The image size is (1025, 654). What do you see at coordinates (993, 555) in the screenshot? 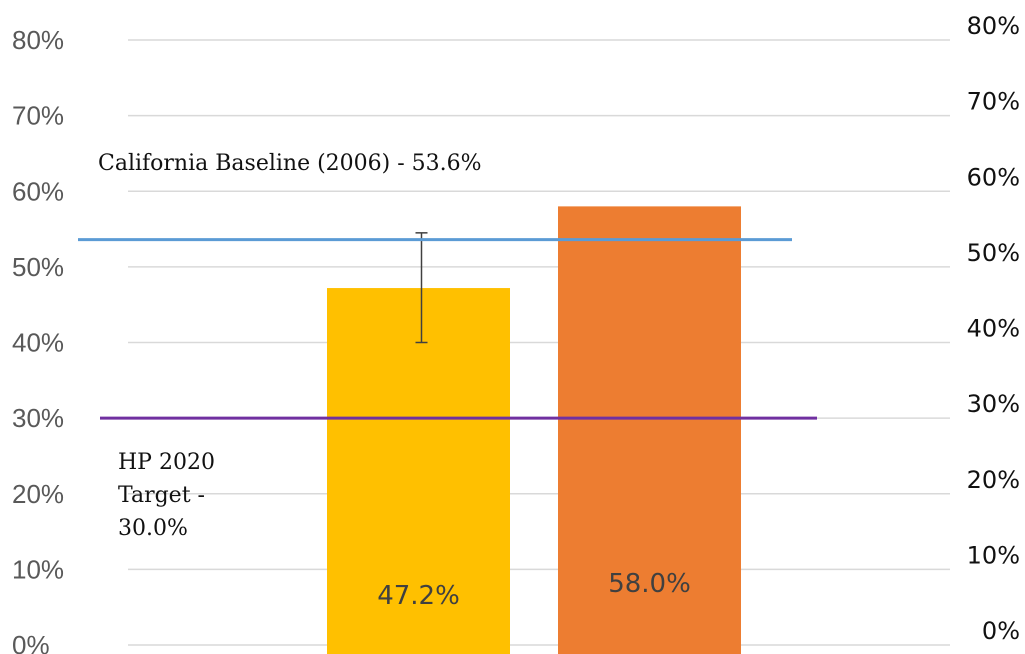
I see `right-tick-label: 10%` at bounding box center [993, 555].